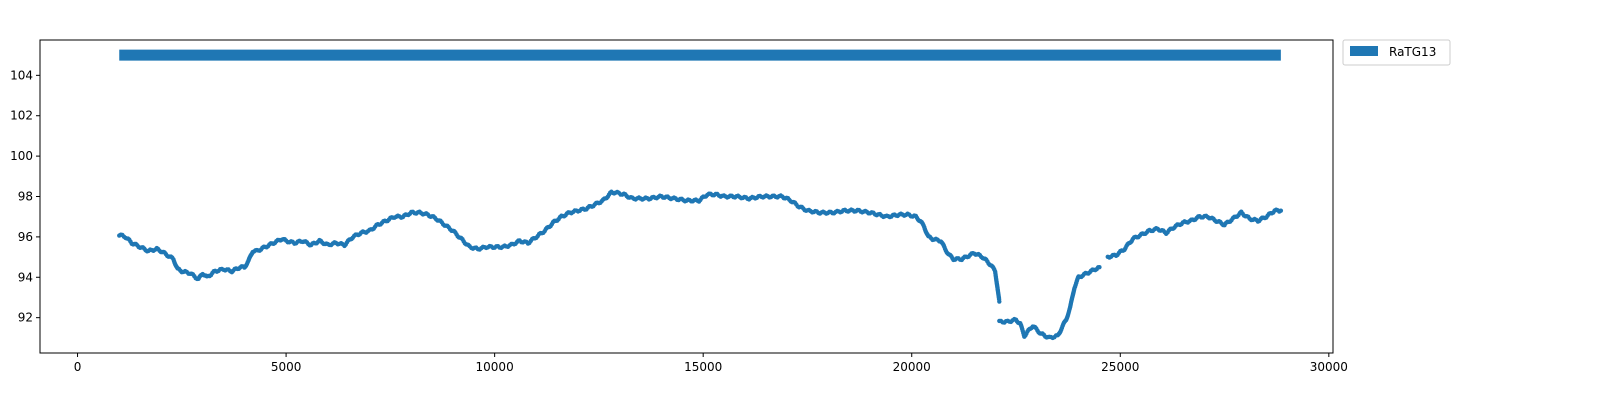  I want to click on y-tick-label: 98, so click(25, 197).